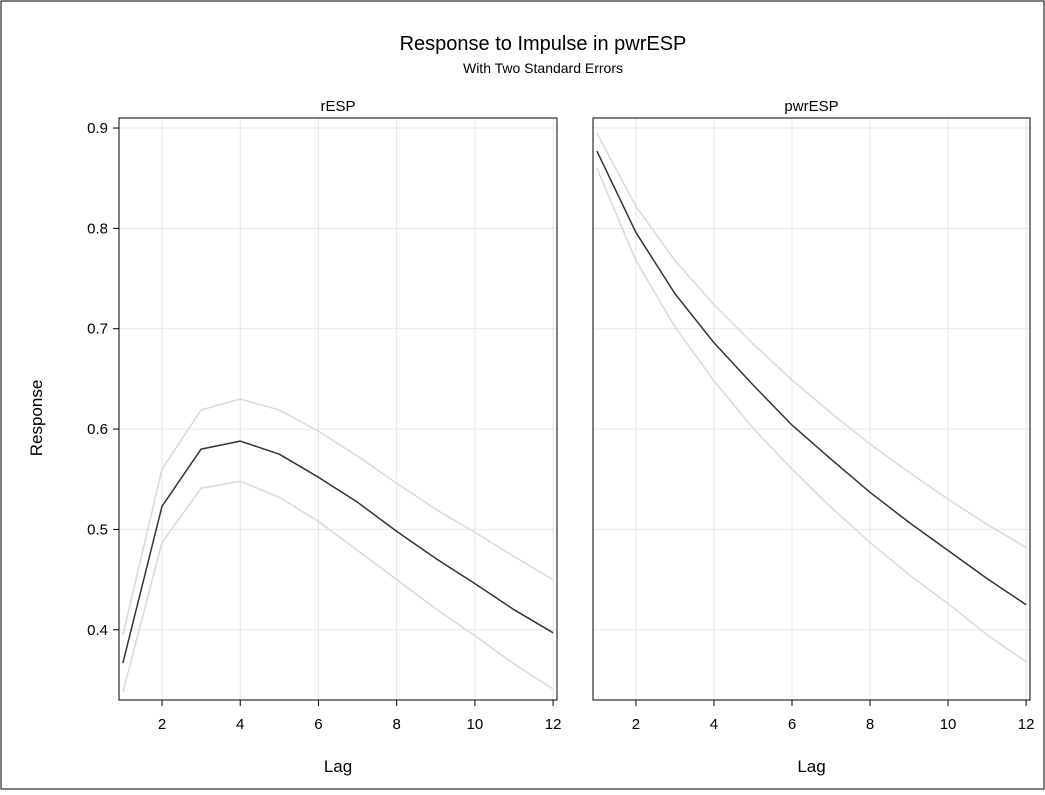 This screenshot has width=1045, height=795. I want to click on panel-label: pwrESP, so click(811, 106).